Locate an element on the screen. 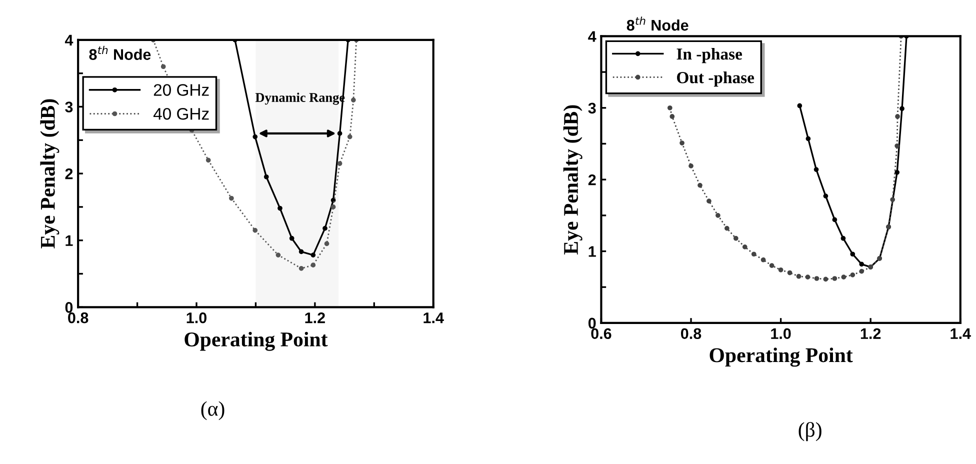 The height and width of the screenshot is (464, 976). chart-title: 8$^{th}$ Node is located at coordinates (657, 23).